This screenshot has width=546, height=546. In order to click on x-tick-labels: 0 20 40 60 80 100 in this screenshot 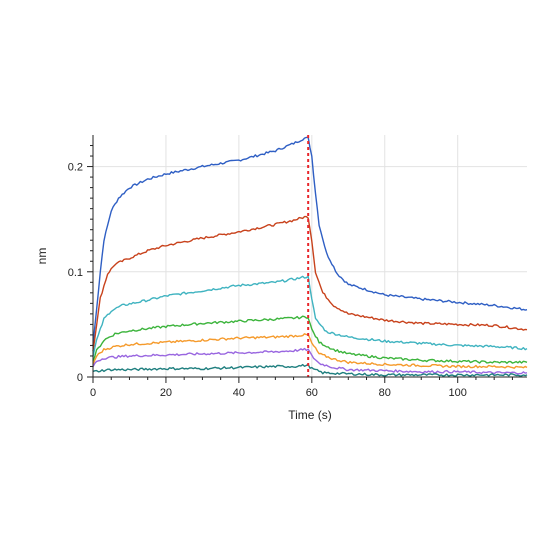, I will do `click(278, 393)`.